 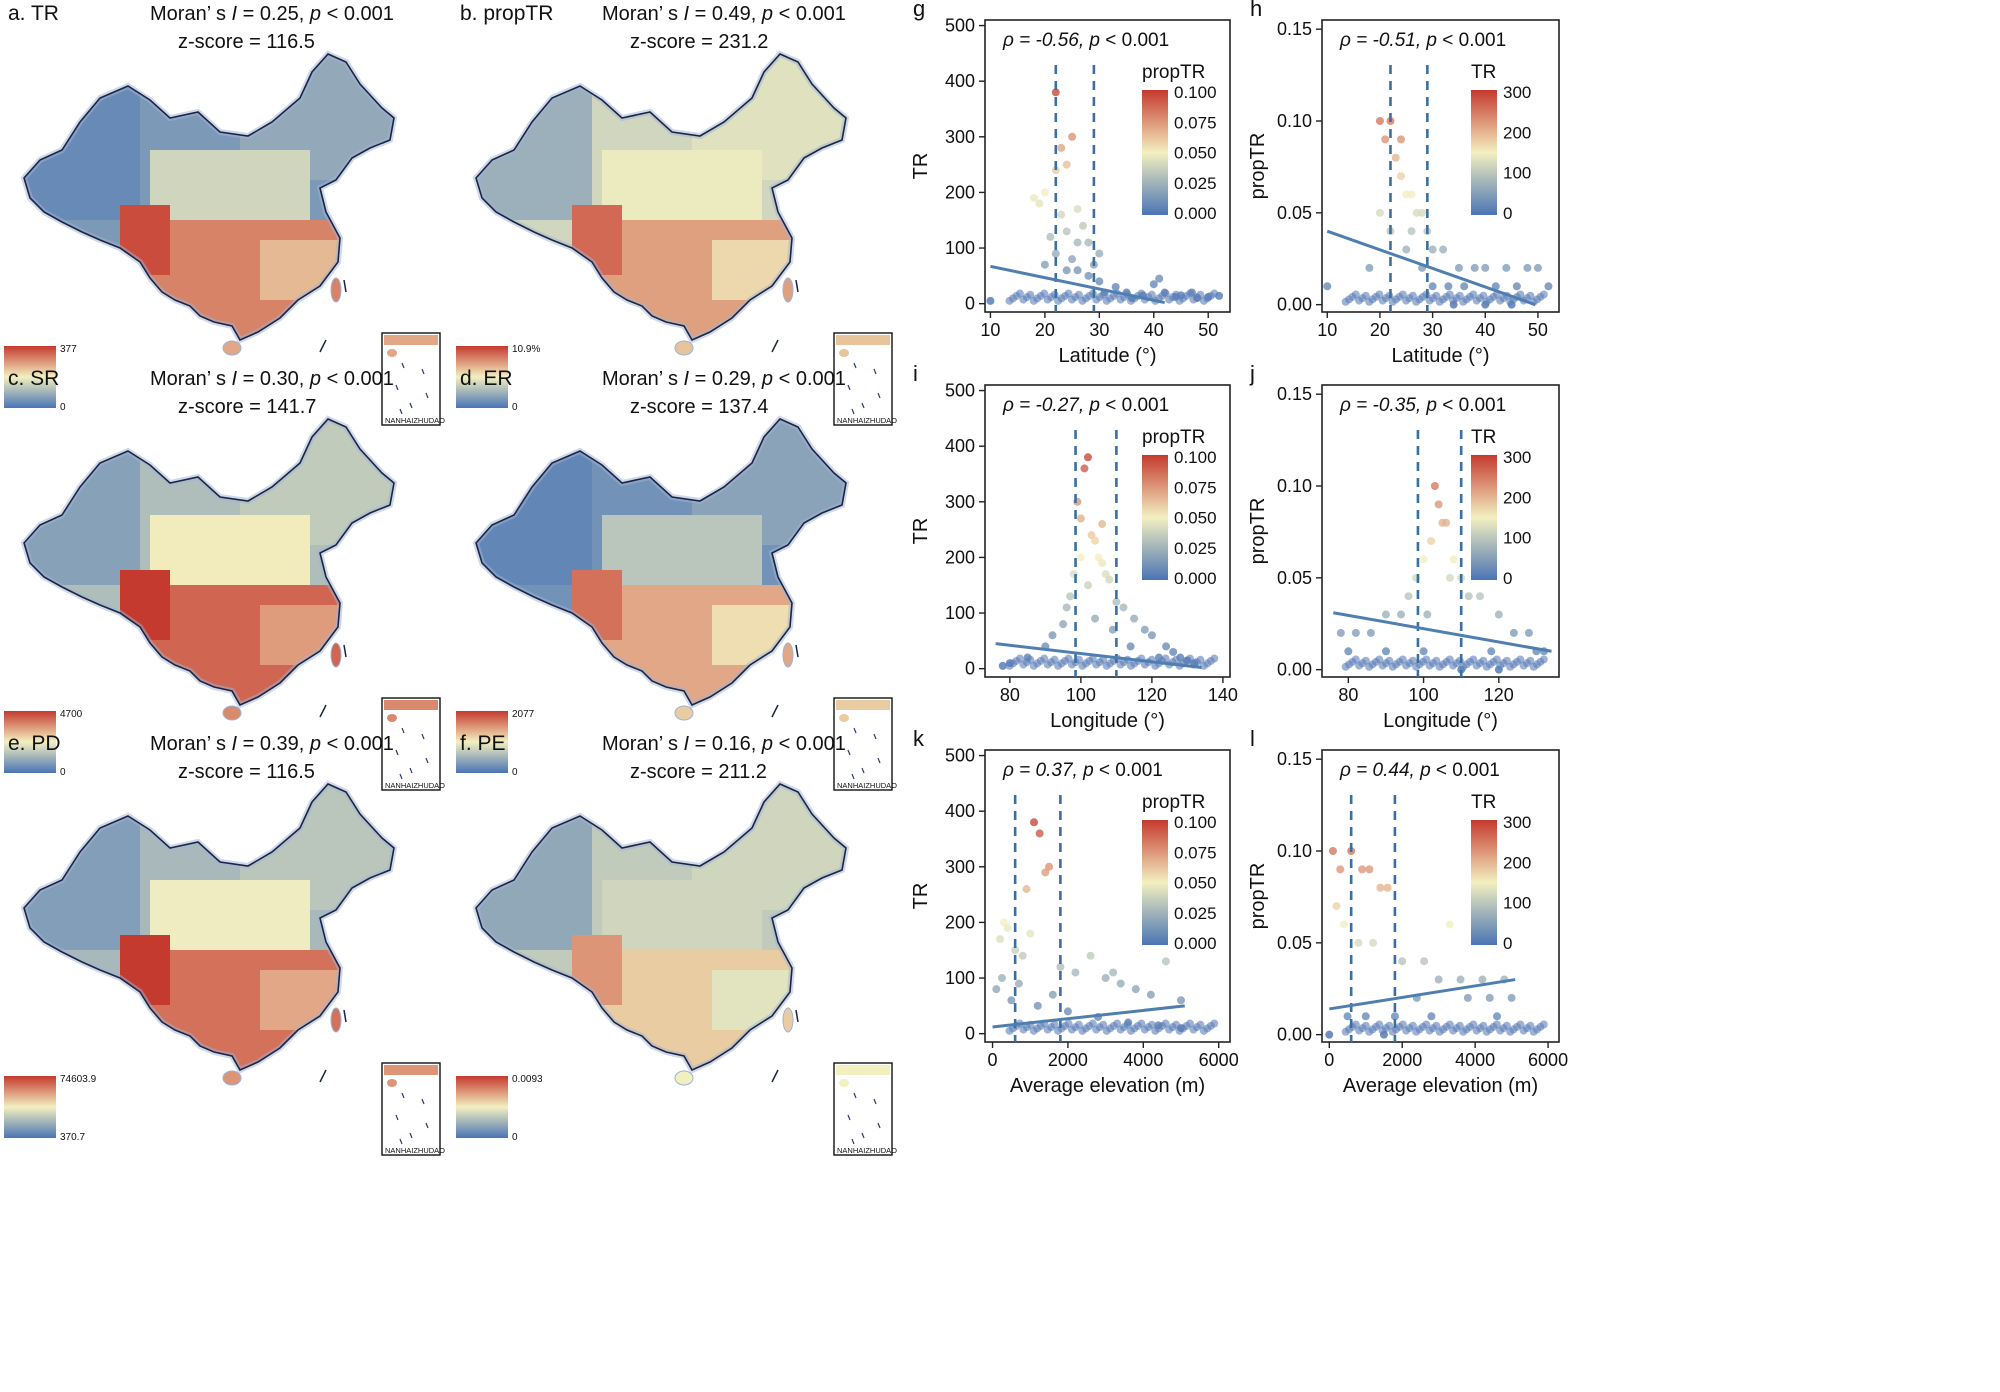 What do you see at coordinates (1195, 578) in the screenshot?
I see `colorbar-tick-label: 0.000` at bounding box center [1195, 578].